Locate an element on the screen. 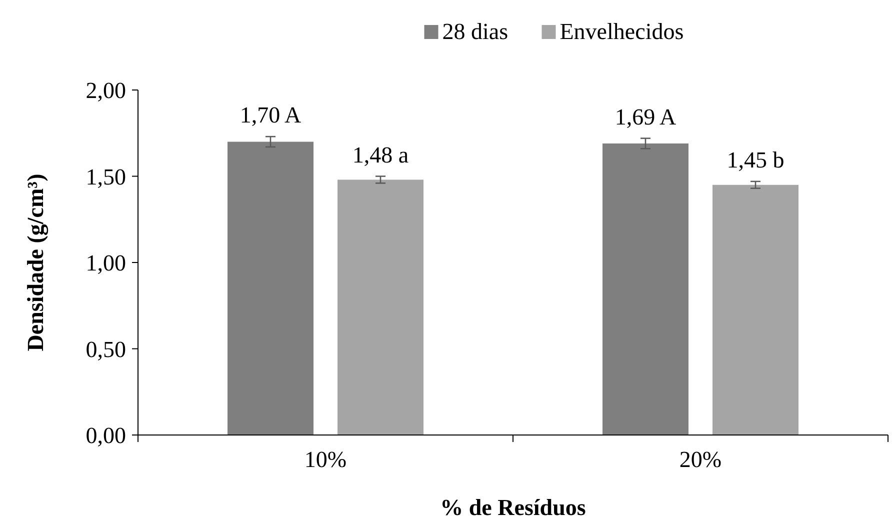  y-tick-label: 0,50 is located at coordinates (106, 349).